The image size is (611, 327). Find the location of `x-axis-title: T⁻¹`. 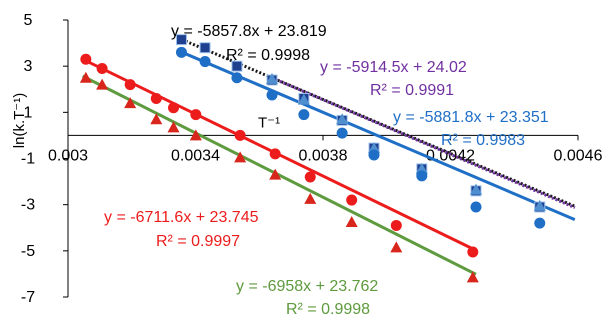

x-axis-title: T⁻¹ is located at coordinates (269, 122).